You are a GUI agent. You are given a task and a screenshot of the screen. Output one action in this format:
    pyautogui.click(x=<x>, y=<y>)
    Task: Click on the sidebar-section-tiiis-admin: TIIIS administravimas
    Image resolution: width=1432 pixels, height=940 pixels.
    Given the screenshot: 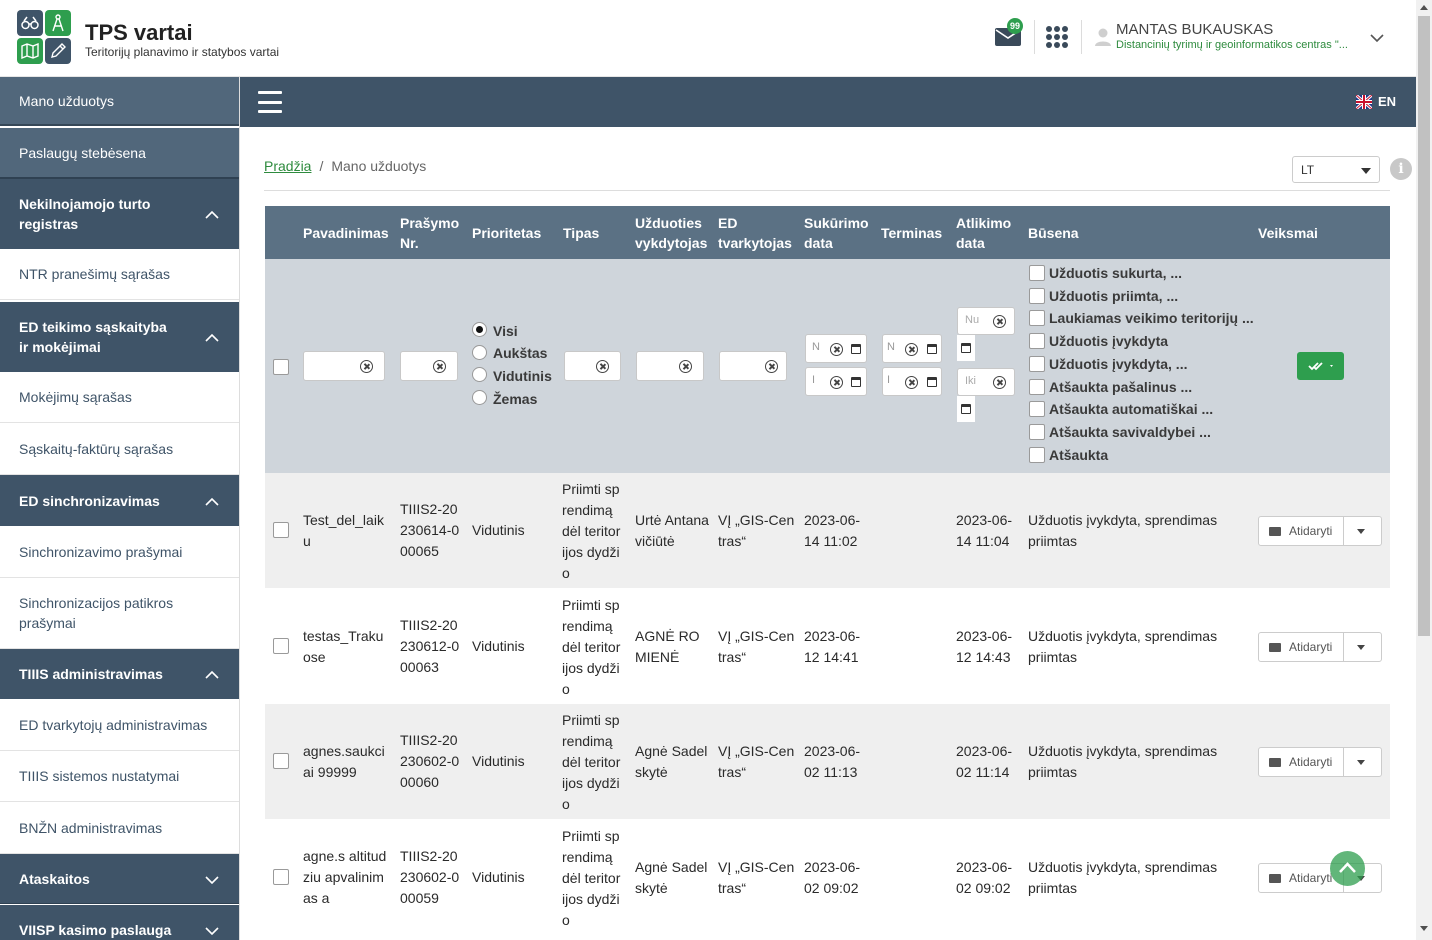 What is the action you would take?
    pyautogui.click(x=119, y=674)
    